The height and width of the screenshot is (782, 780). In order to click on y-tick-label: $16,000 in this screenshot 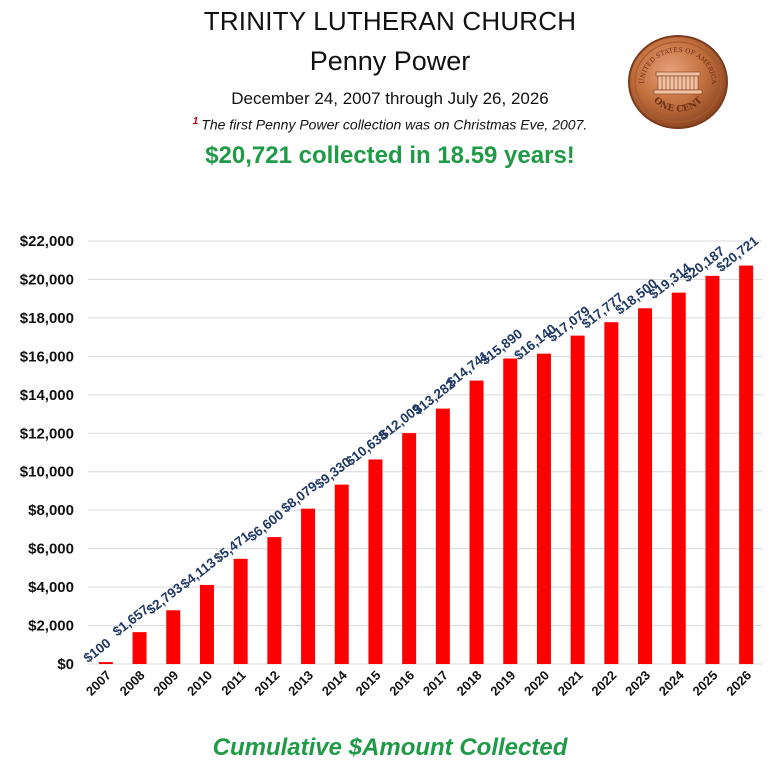, I will do `click(47, 356)`.